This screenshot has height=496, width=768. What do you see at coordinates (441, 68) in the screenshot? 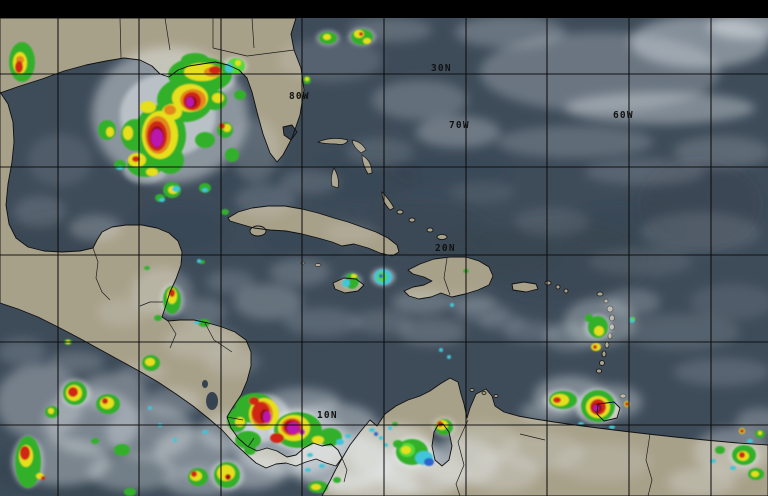
I see `grid-label-30n: 30N` at bounding box center [441, 68].